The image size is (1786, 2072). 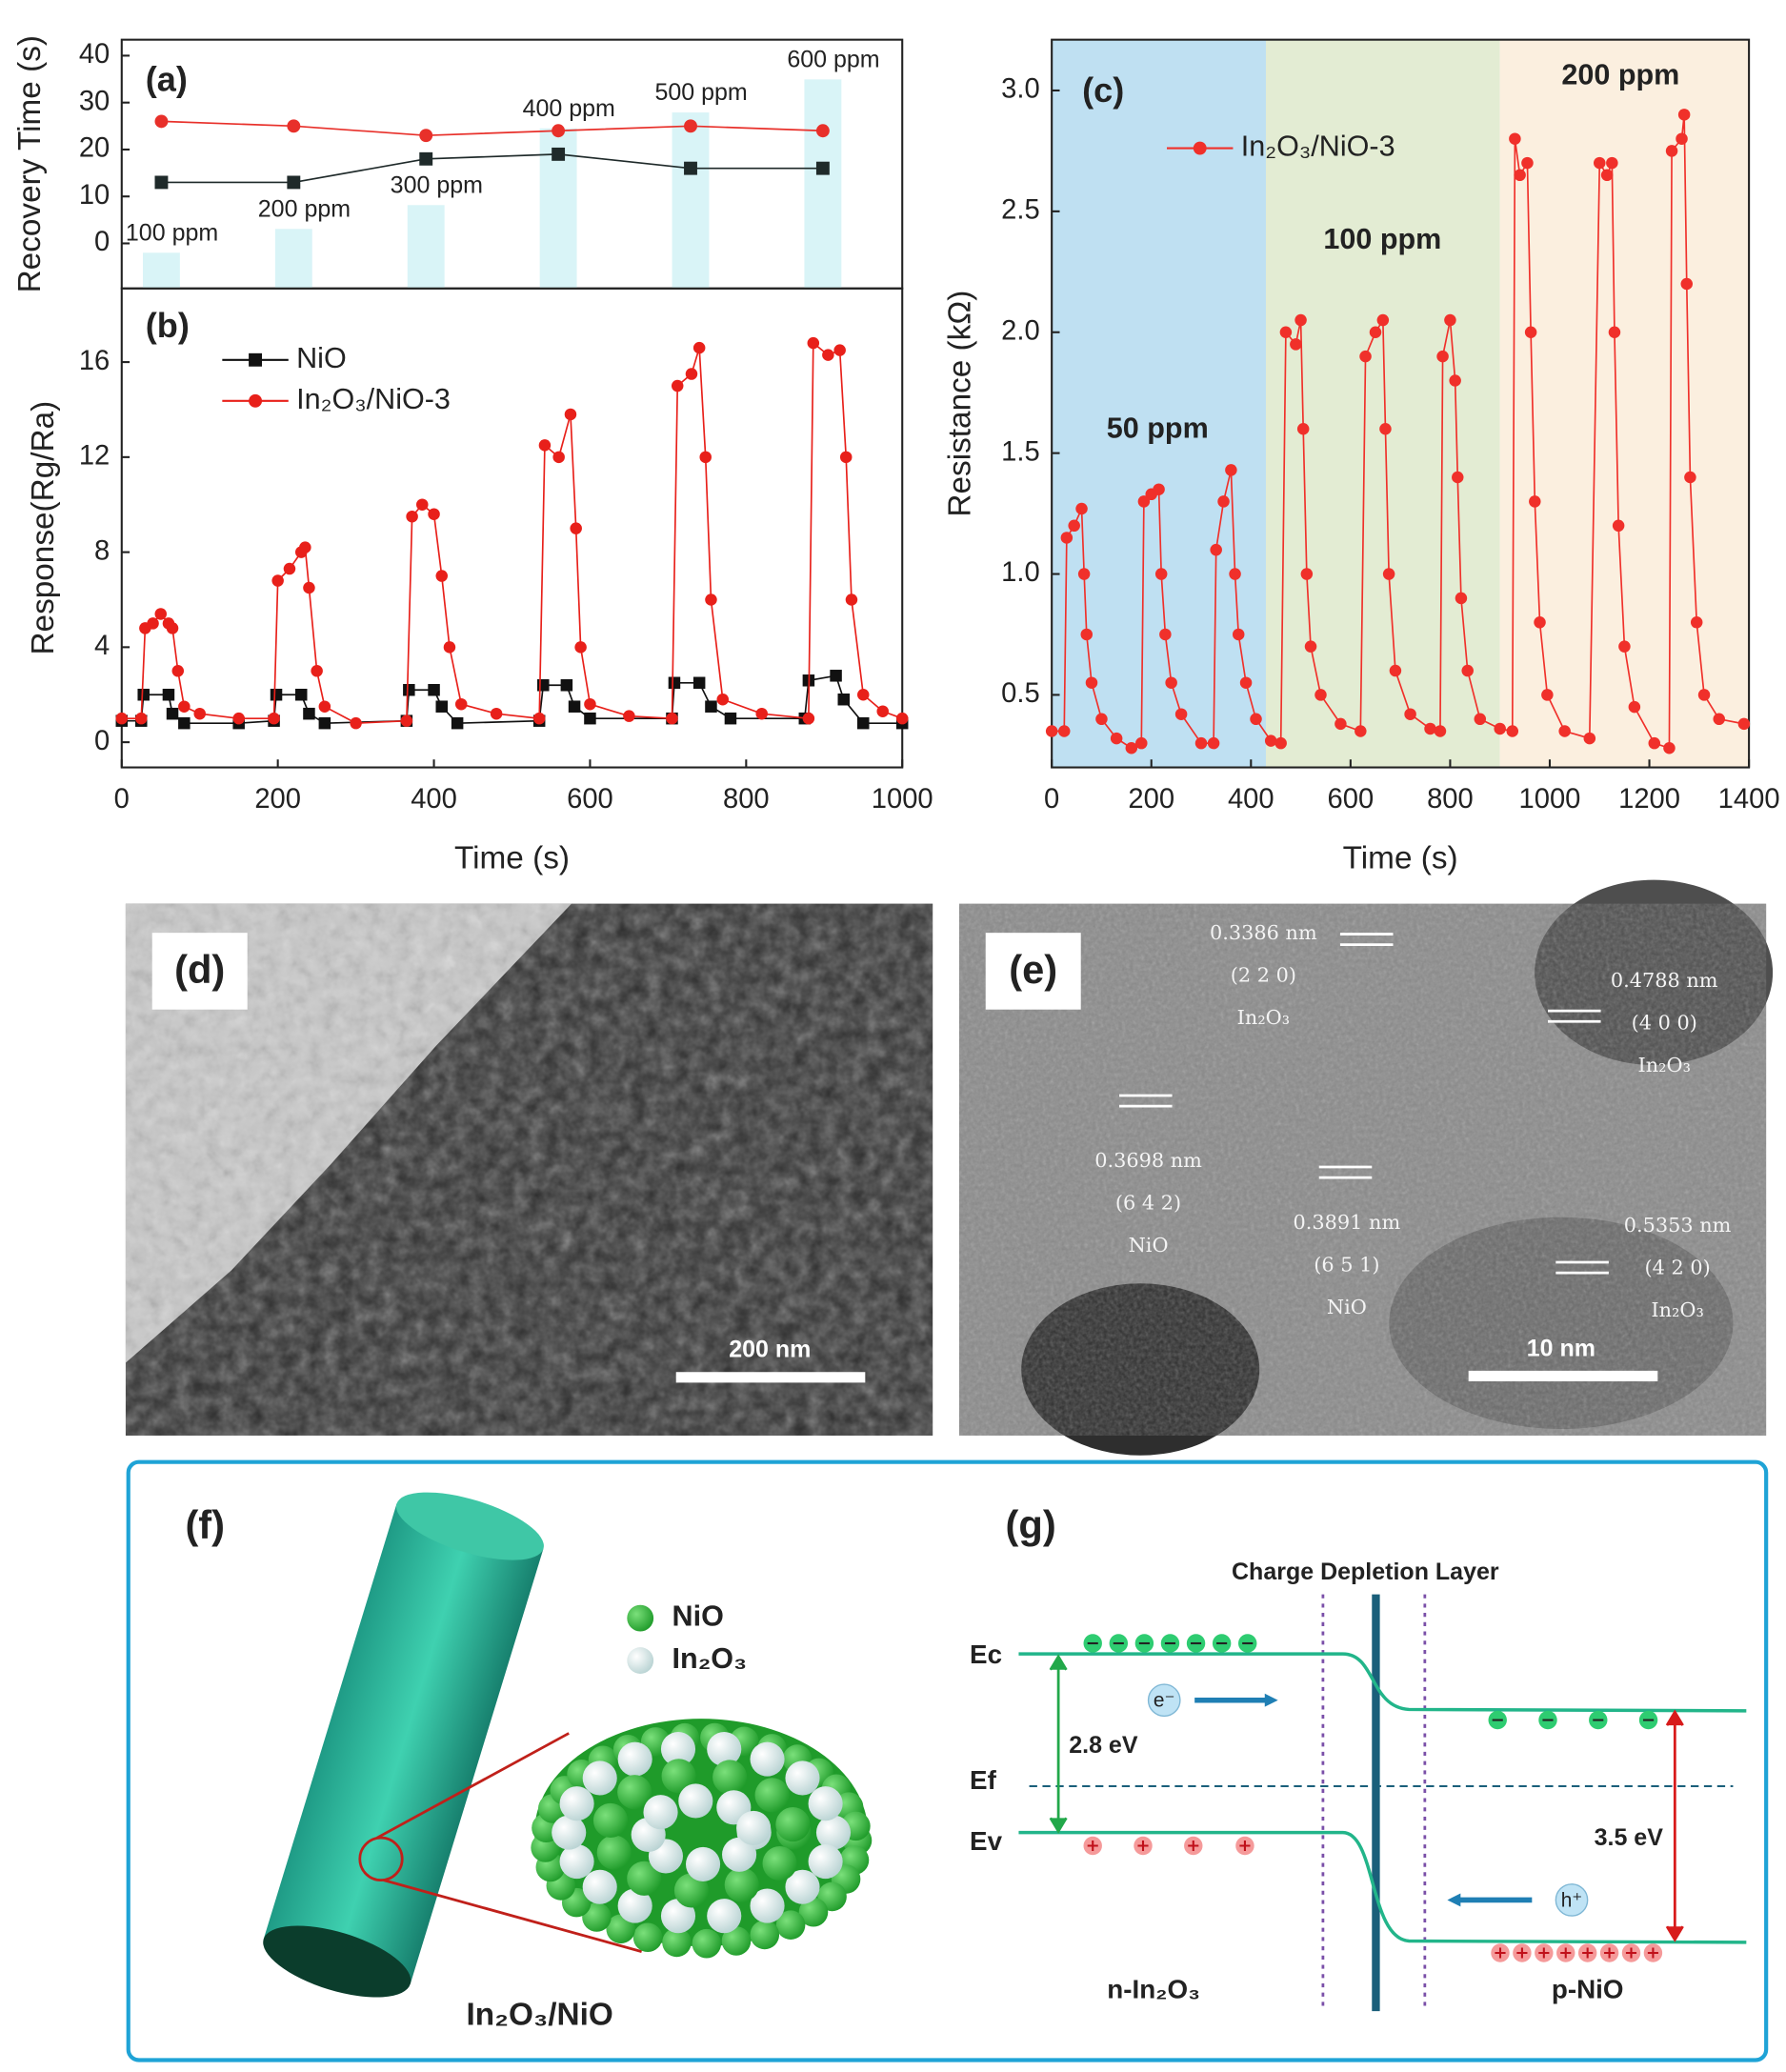 What do you see at coordinates (1588, 1990) in the screenshot?
I see `side-label: p-NiO` at bounding box center [1588, 1990].